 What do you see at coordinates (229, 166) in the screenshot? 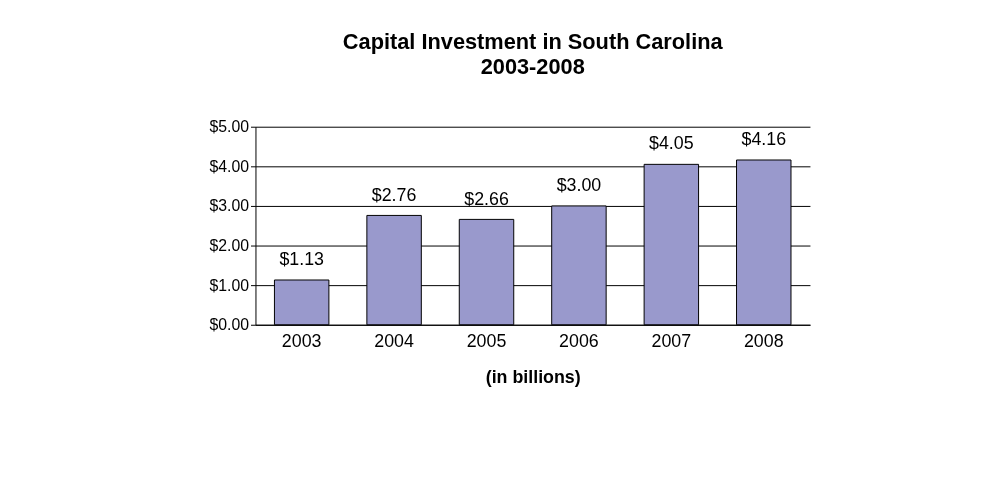
I see `y-tick-label: $4.00` at bounding box center [229, 166].